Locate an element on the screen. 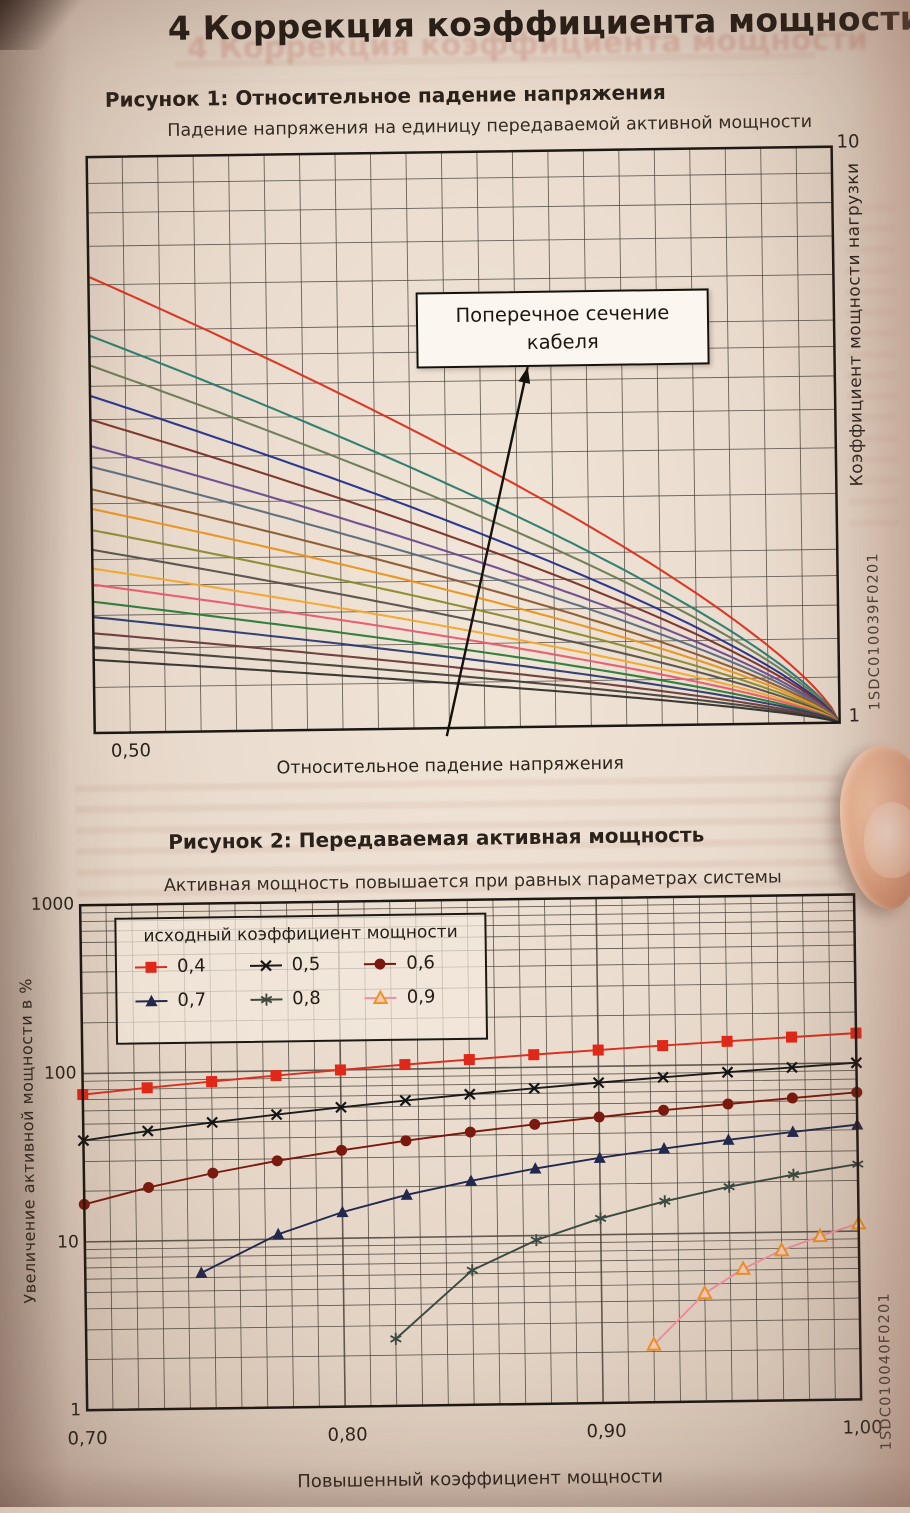 The height and width of the screenshot is (1513, 910). legend-label: 0,4 is located at coordinates (191, 966).